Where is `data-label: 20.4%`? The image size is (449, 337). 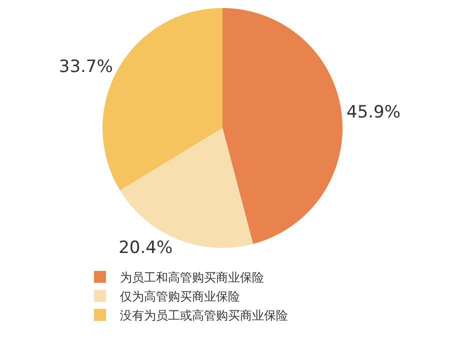 data-label: 20.4% is located at coordinates (145, 248).